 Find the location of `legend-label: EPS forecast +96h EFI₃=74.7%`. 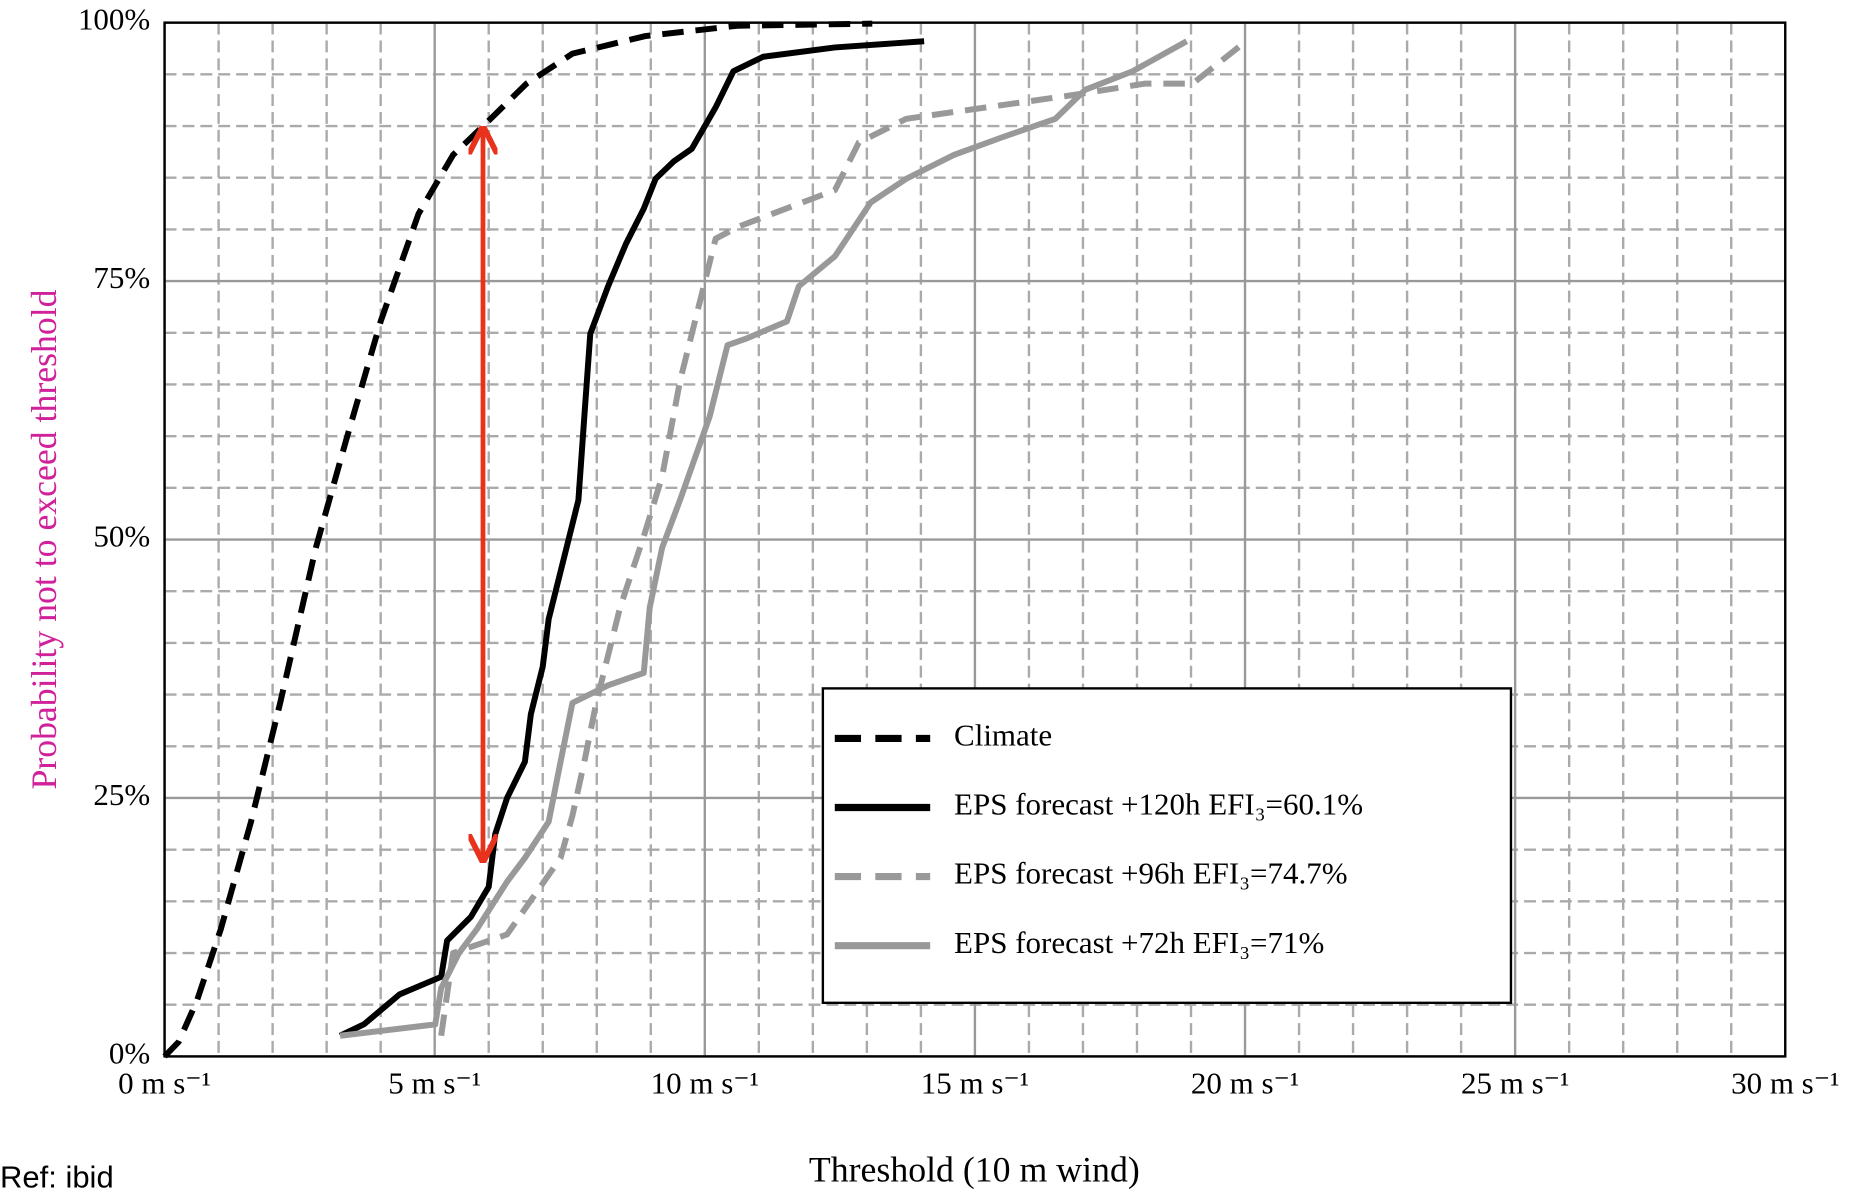

legend-label: EPS forecast +96h EFI₃=74.7% is located at coordinates (1150, 873).